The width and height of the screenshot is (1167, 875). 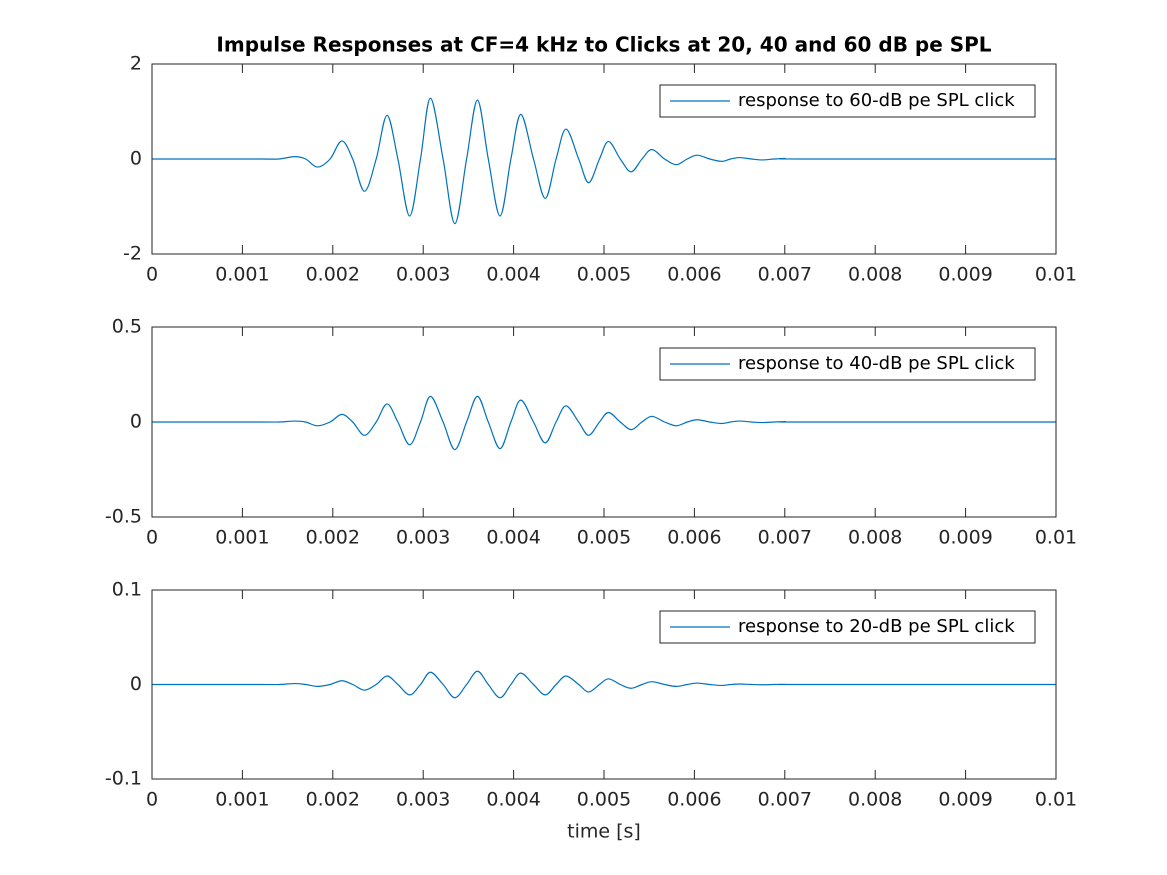 I want to click on y-tick-label: -0.5, so click(x=123, y=517).